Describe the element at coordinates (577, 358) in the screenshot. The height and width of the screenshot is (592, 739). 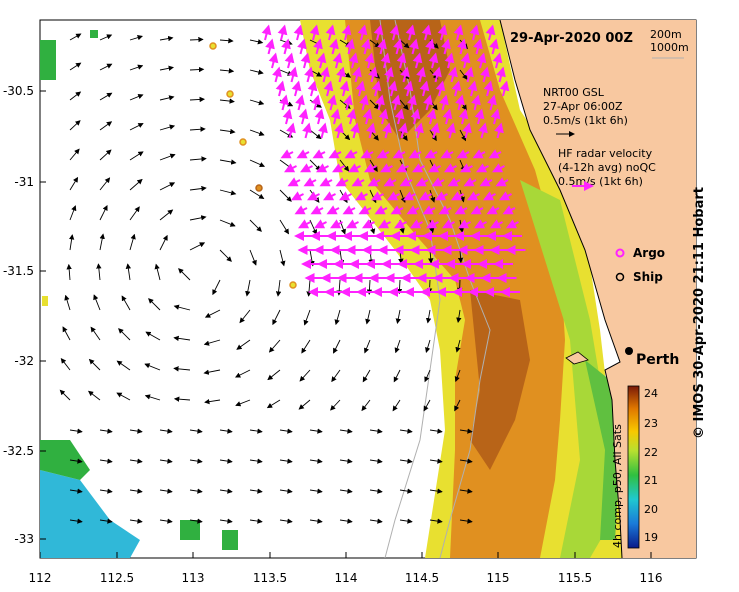
I see `rottnest-island` at that location.